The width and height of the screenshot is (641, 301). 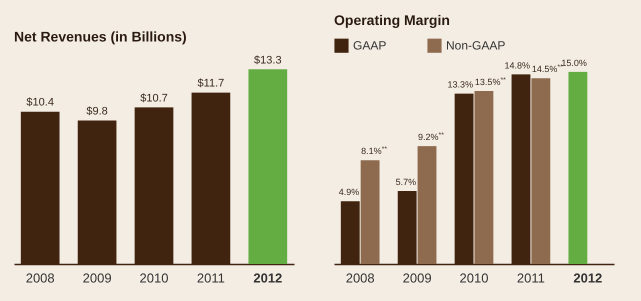 What do you see at coordinates (476, 45) in the screenshot?
I see `legend-label: Non-GAAP` at bounding box center [476, 45].